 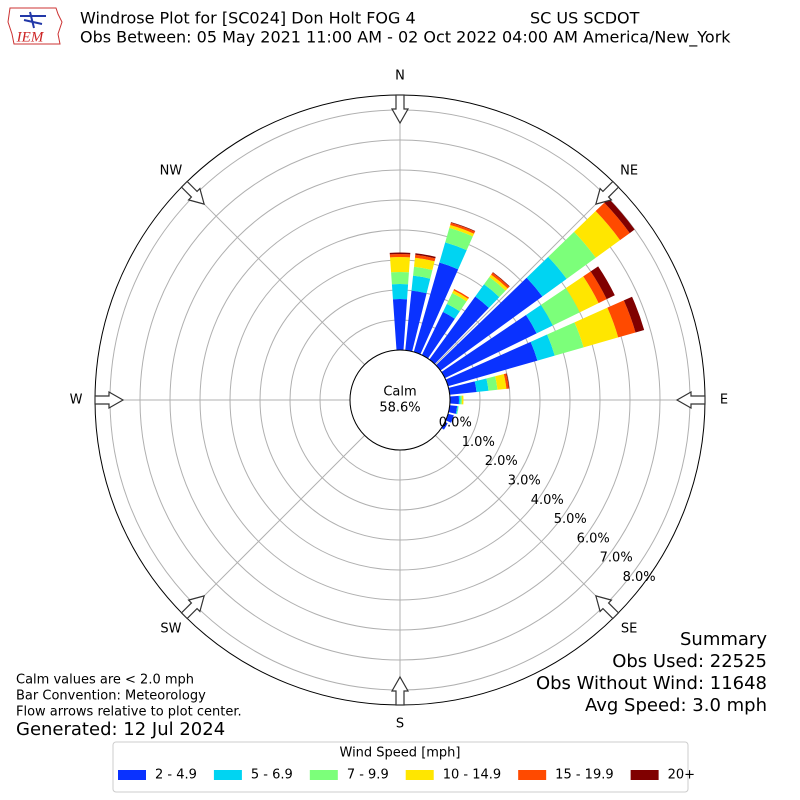 What do you see at coordinates (501, 461) in the screenshot?
I see `r-tick-label: 2.0%` at bounding box center [501, 461].